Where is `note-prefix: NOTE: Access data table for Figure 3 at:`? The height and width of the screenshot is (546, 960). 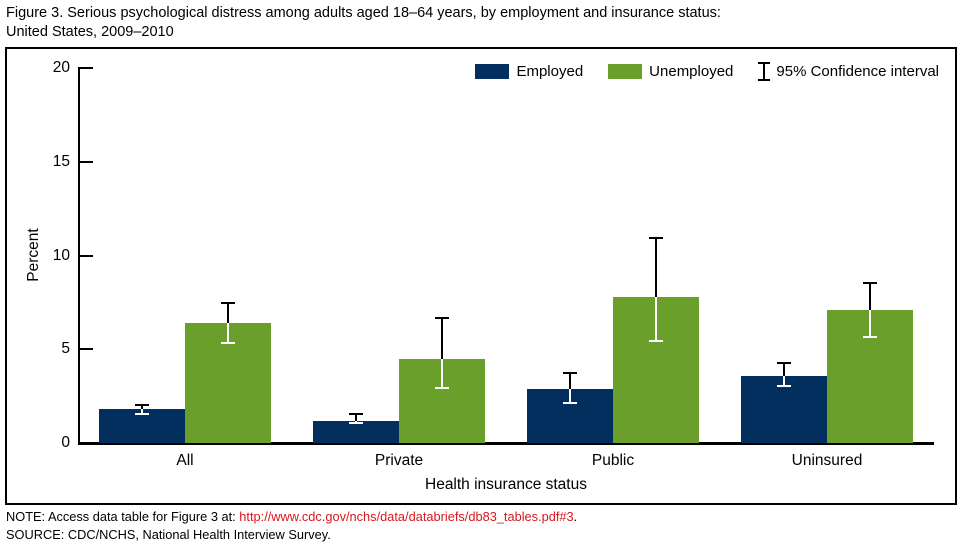
note-prefix: NOTE: Access data table for Figure 3 at: is located at coordinates (123, 516).